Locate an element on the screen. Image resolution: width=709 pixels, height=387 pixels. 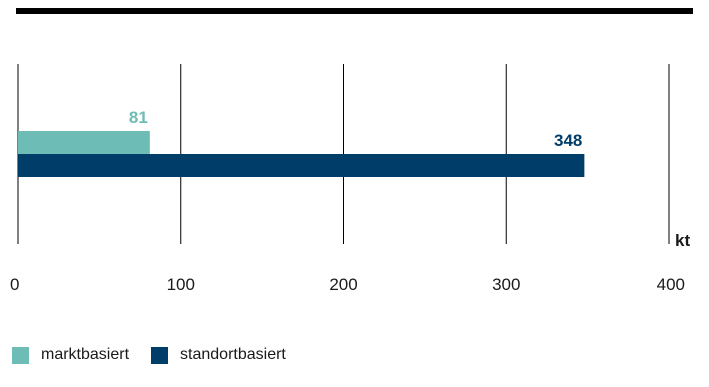
x-tick-label-300: 300 is located at coordinates (506, 284).